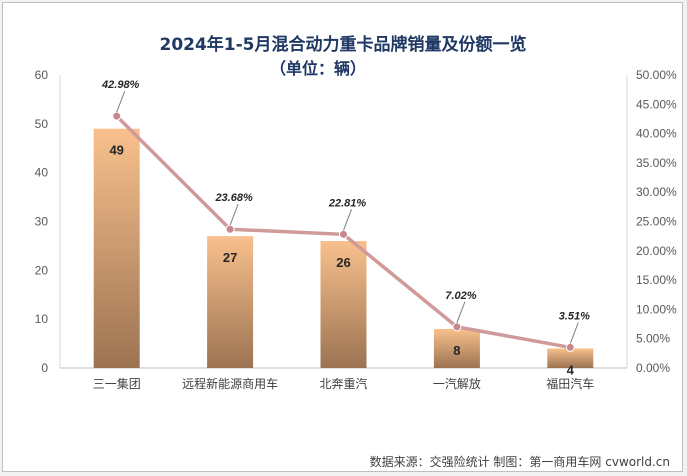  Describe the element at coordinates (42, 222) in the screenshot. I see `left-axis-tick-label: 30` at that location.